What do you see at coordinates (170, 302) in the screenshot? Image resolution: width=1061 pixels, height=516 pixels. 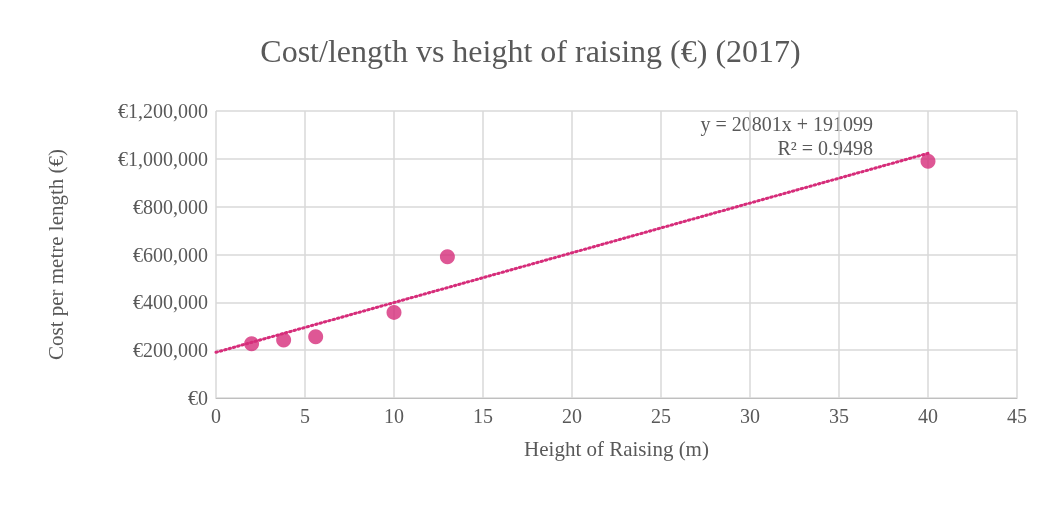 I see `y-tick-label: €400,000` at bounding box center [170, 302].